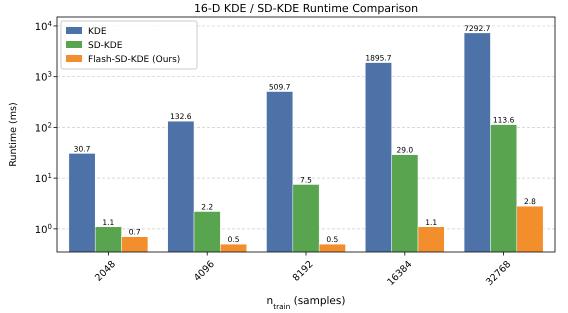  Describe the element at coordinates (306, 302) in the screenshot. I see `x-axis-title: n$_{train}$ (samples)` at that location.